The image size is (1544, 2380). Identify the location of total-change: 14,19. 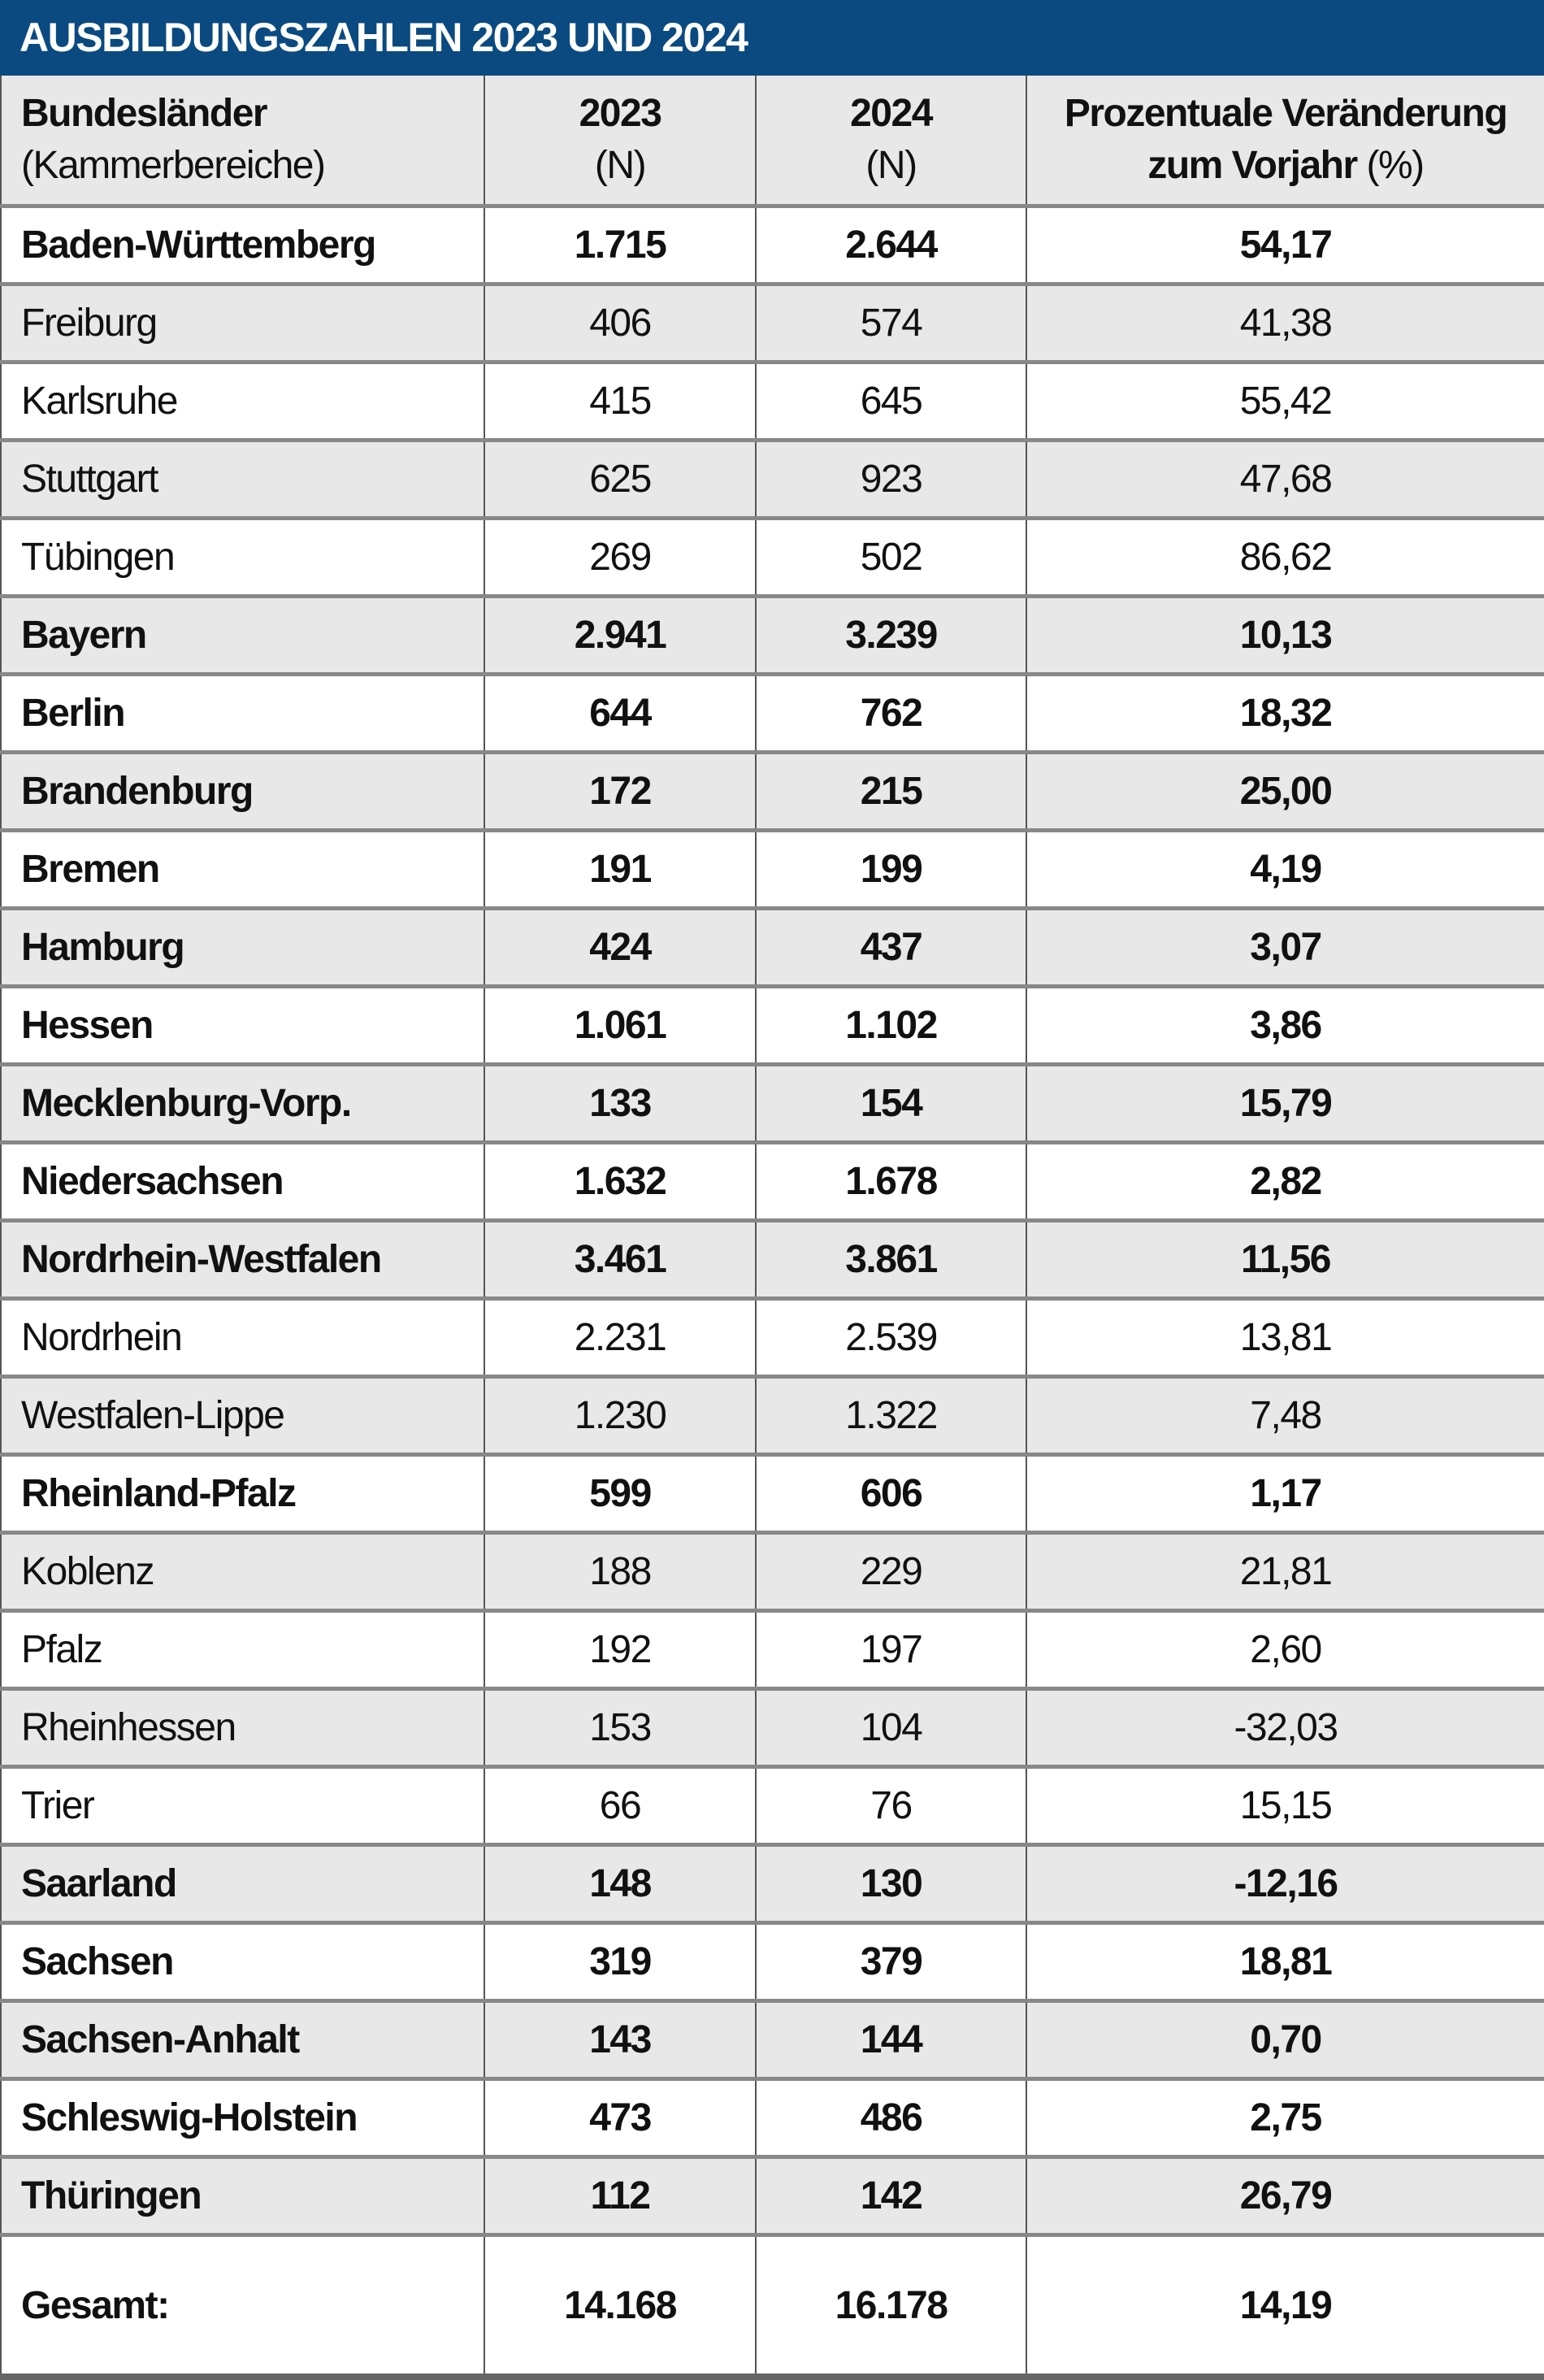
(1285, 2307).